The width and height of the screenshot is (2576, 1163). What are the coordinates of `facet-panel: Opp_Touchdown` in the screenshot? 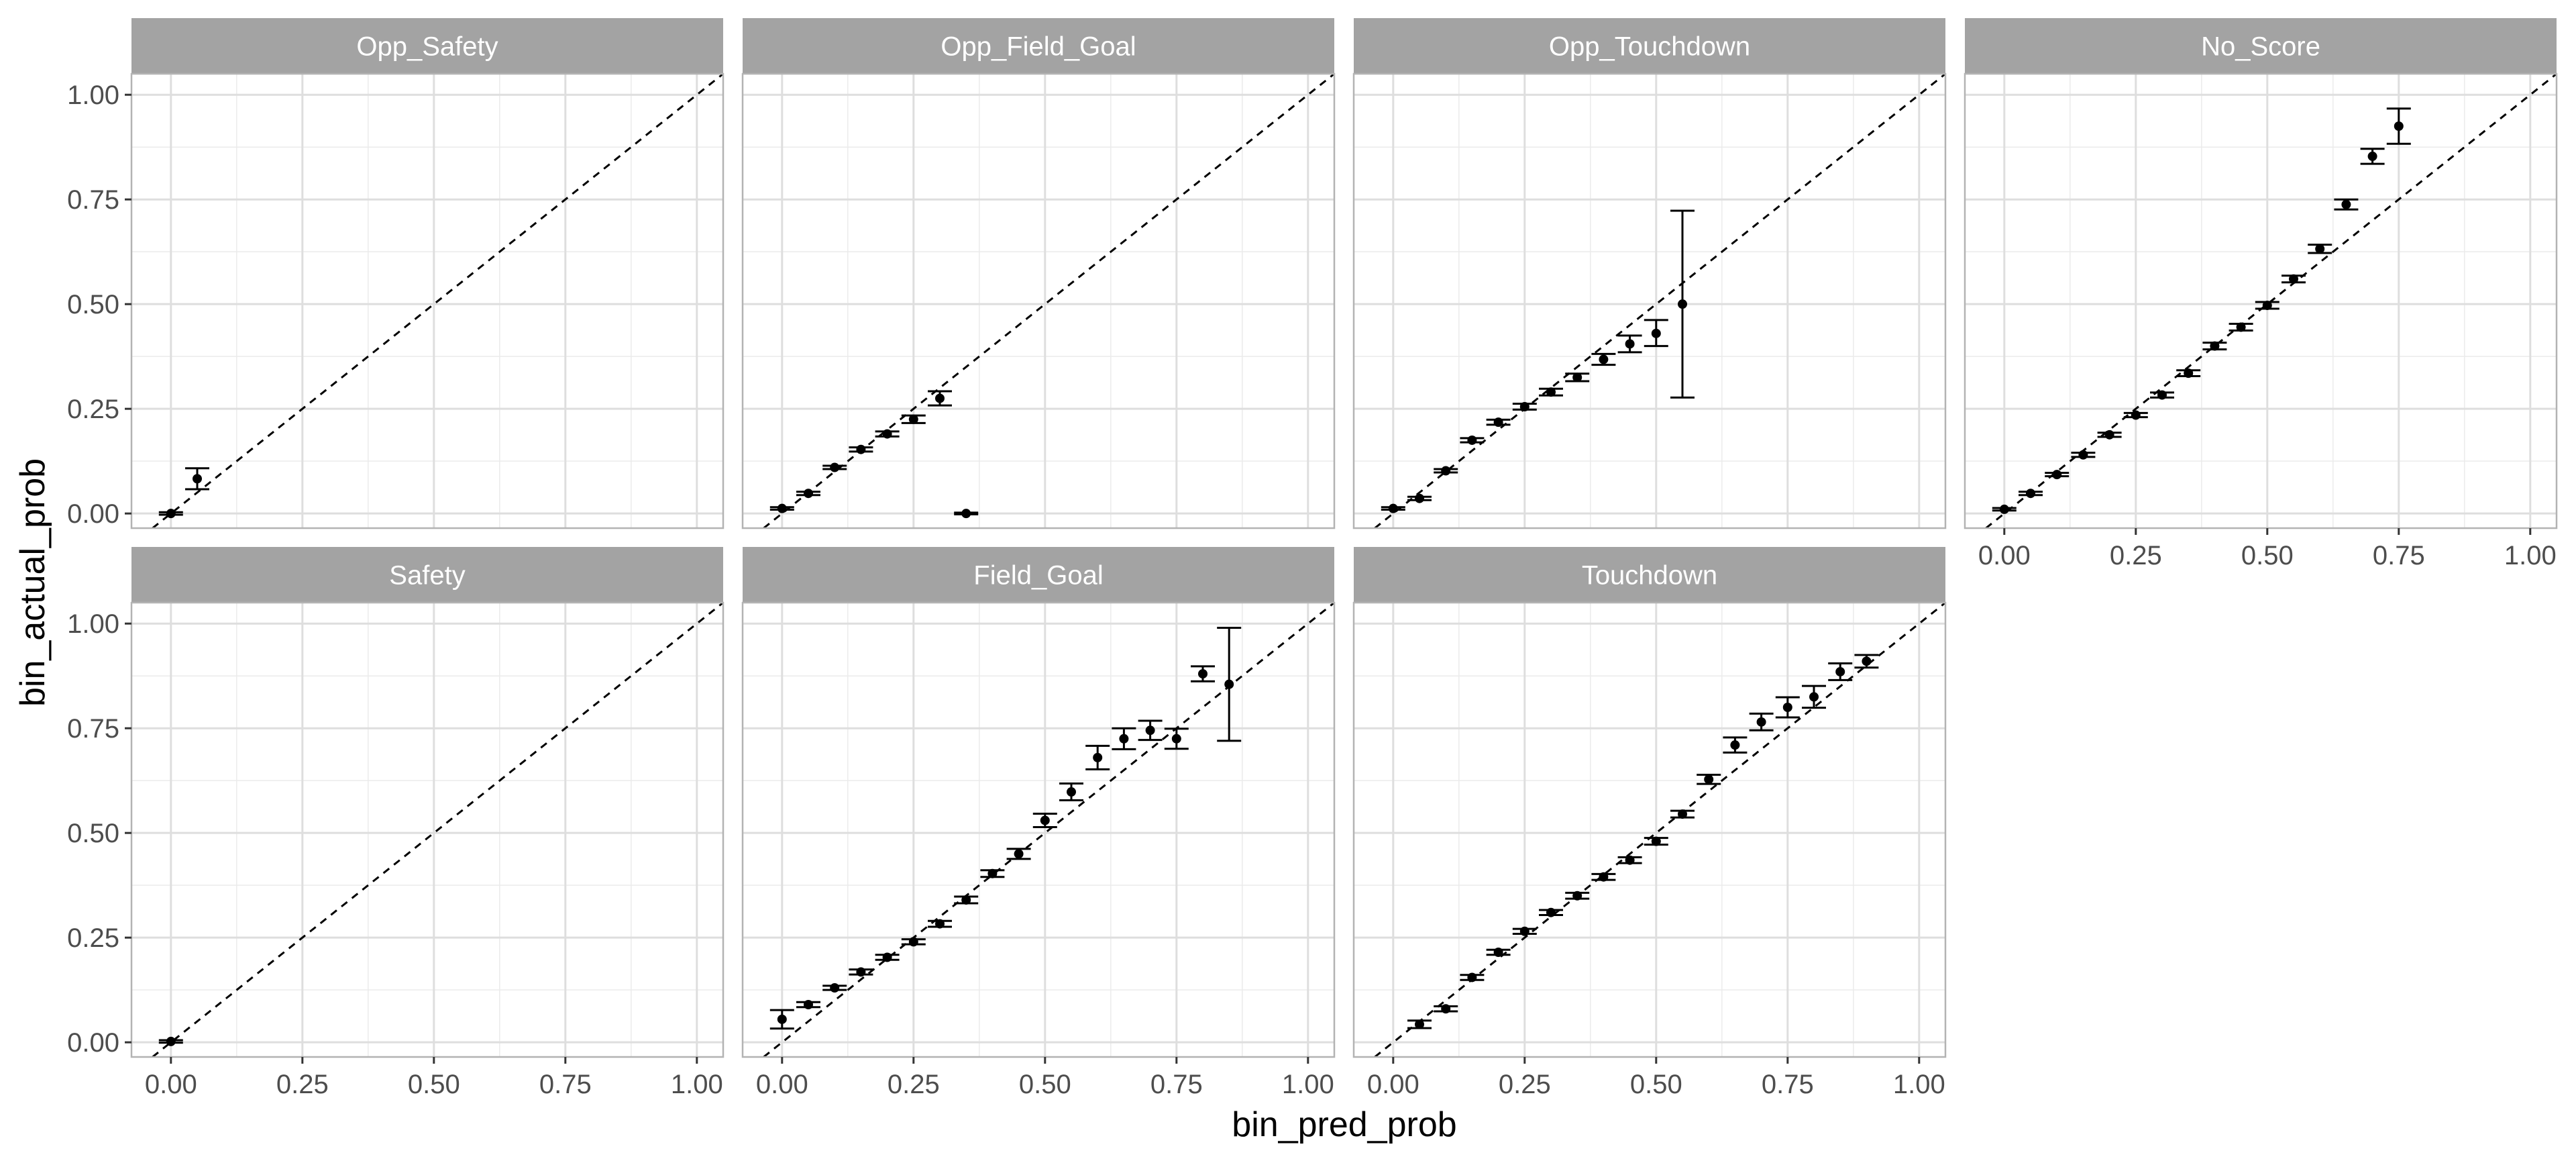 It's located at (1649, 273).